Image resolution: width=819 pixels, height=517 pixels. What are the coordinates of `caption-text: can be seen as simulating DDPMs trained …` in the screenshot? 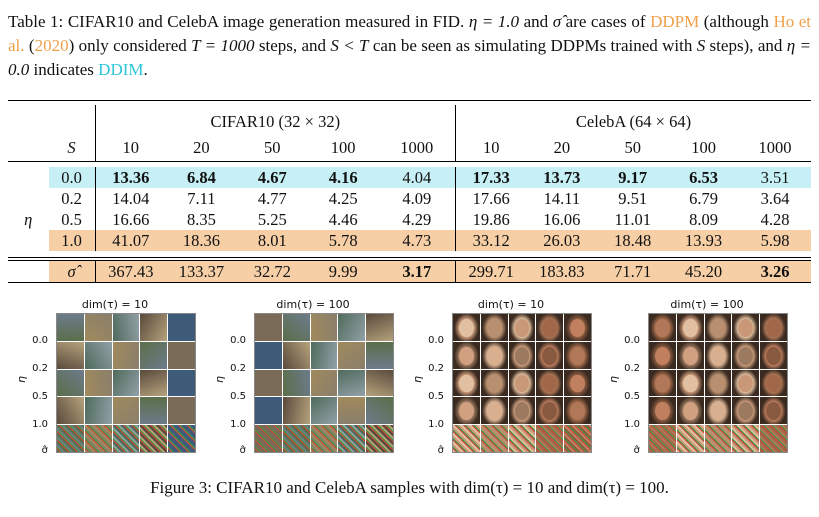 It's located at (532, 45).